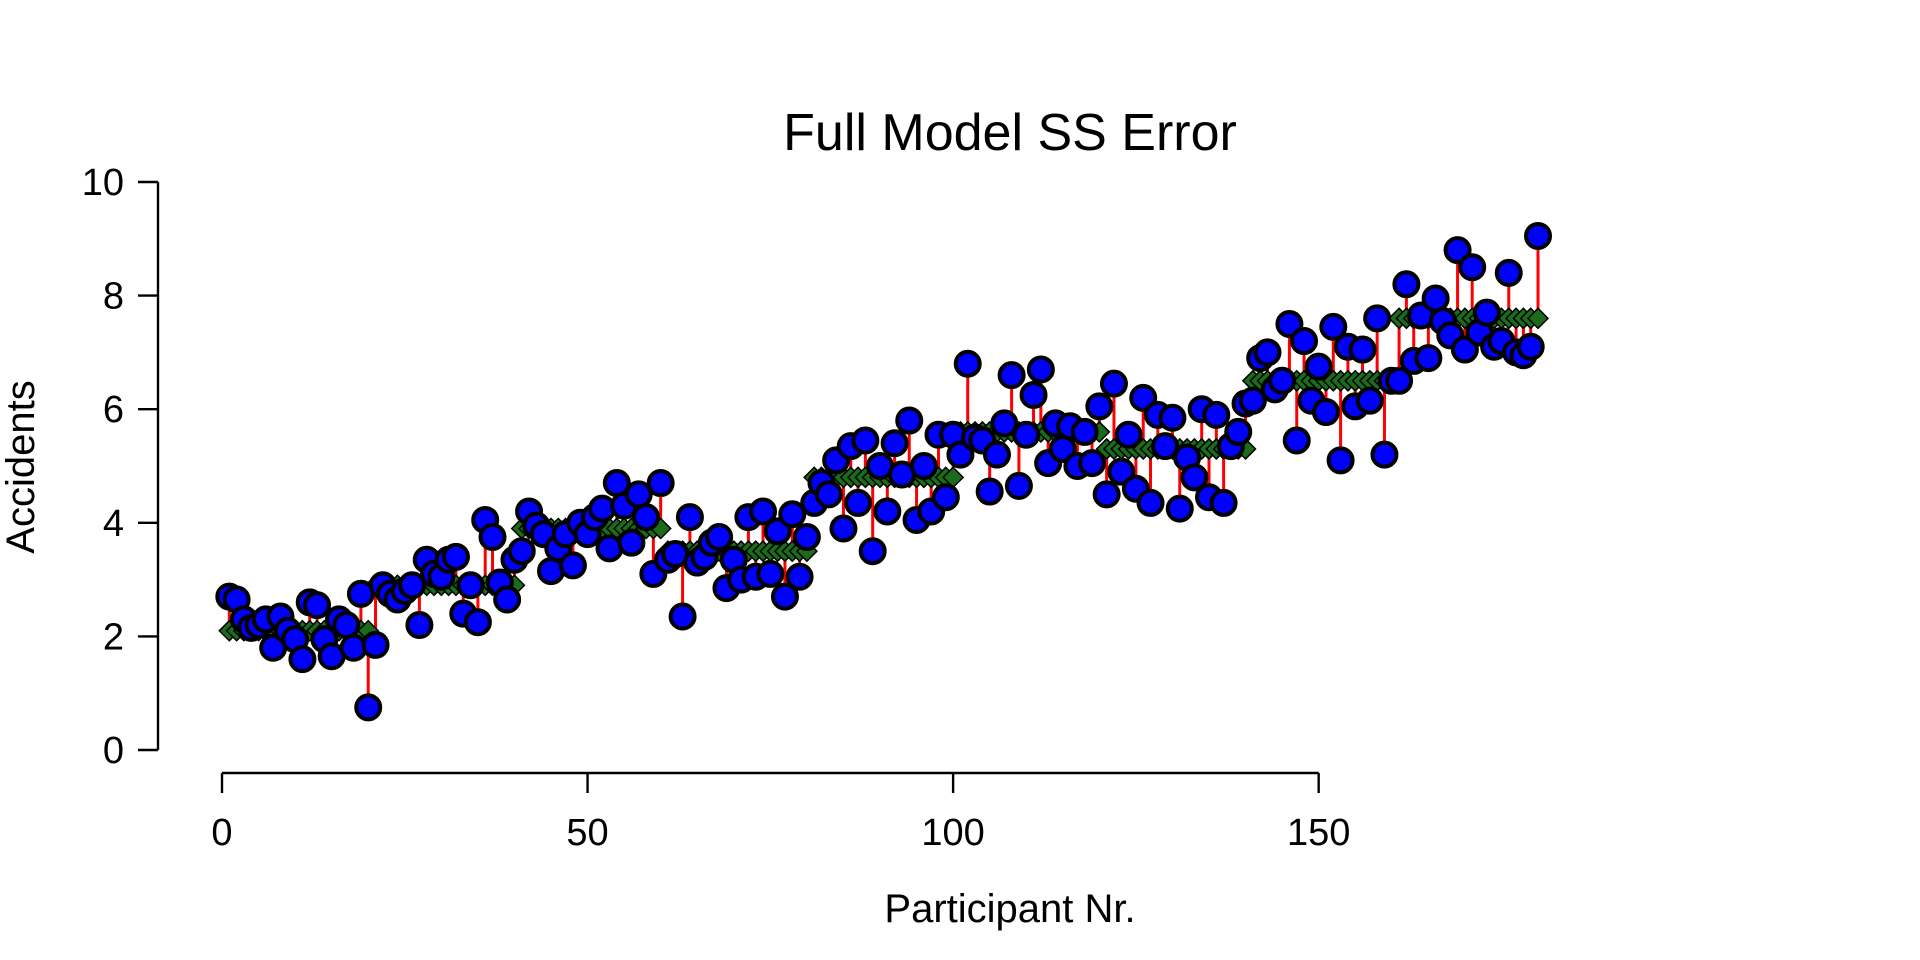  What do you see at coordinates (1009, 909) in the screenshot?
I see `x-axis-label: Participant Nr.` at bounding box center [1009, 909].